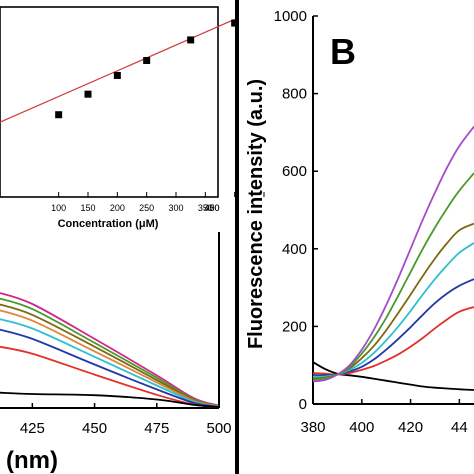 The height and width of the screenshot is (474, 474). What do you see at coordinates (94, 428) in the screenshot?
I see `panel-a-x-tick-label: 450` at bounding box center [94, 428].